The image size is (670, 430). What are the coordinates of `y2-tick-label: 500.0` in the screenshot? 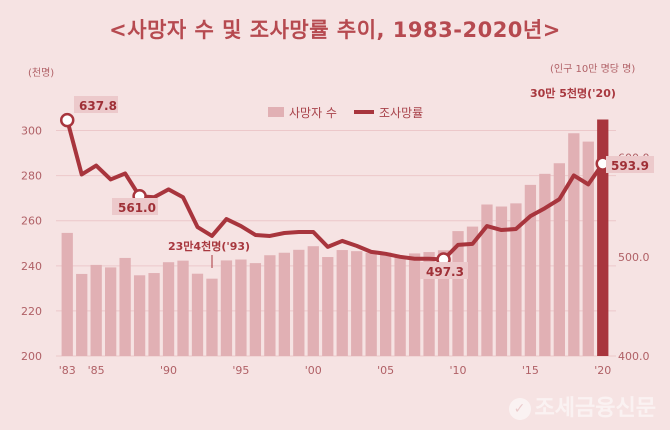 It's located at (634, 257).